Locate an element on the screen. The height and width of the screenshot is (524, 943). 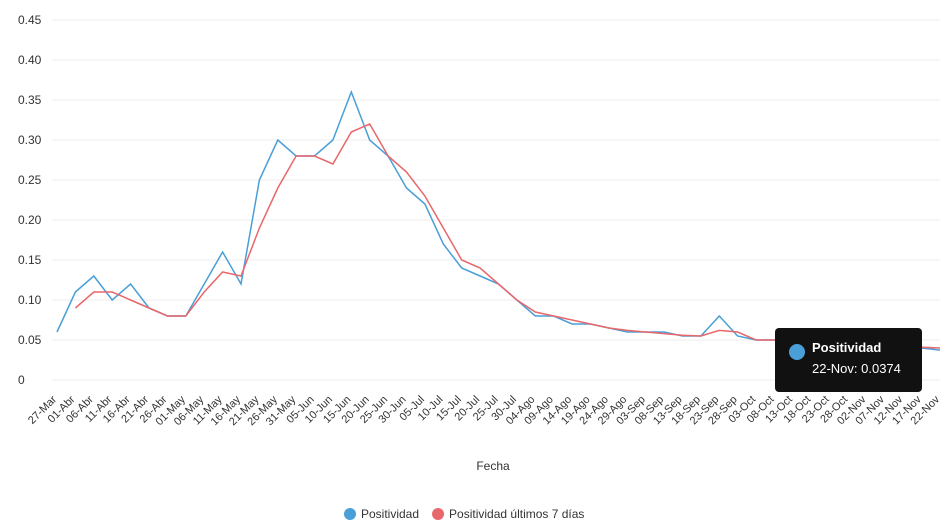
y-tick-label: 0.40 is located at coordinates (30, 60).